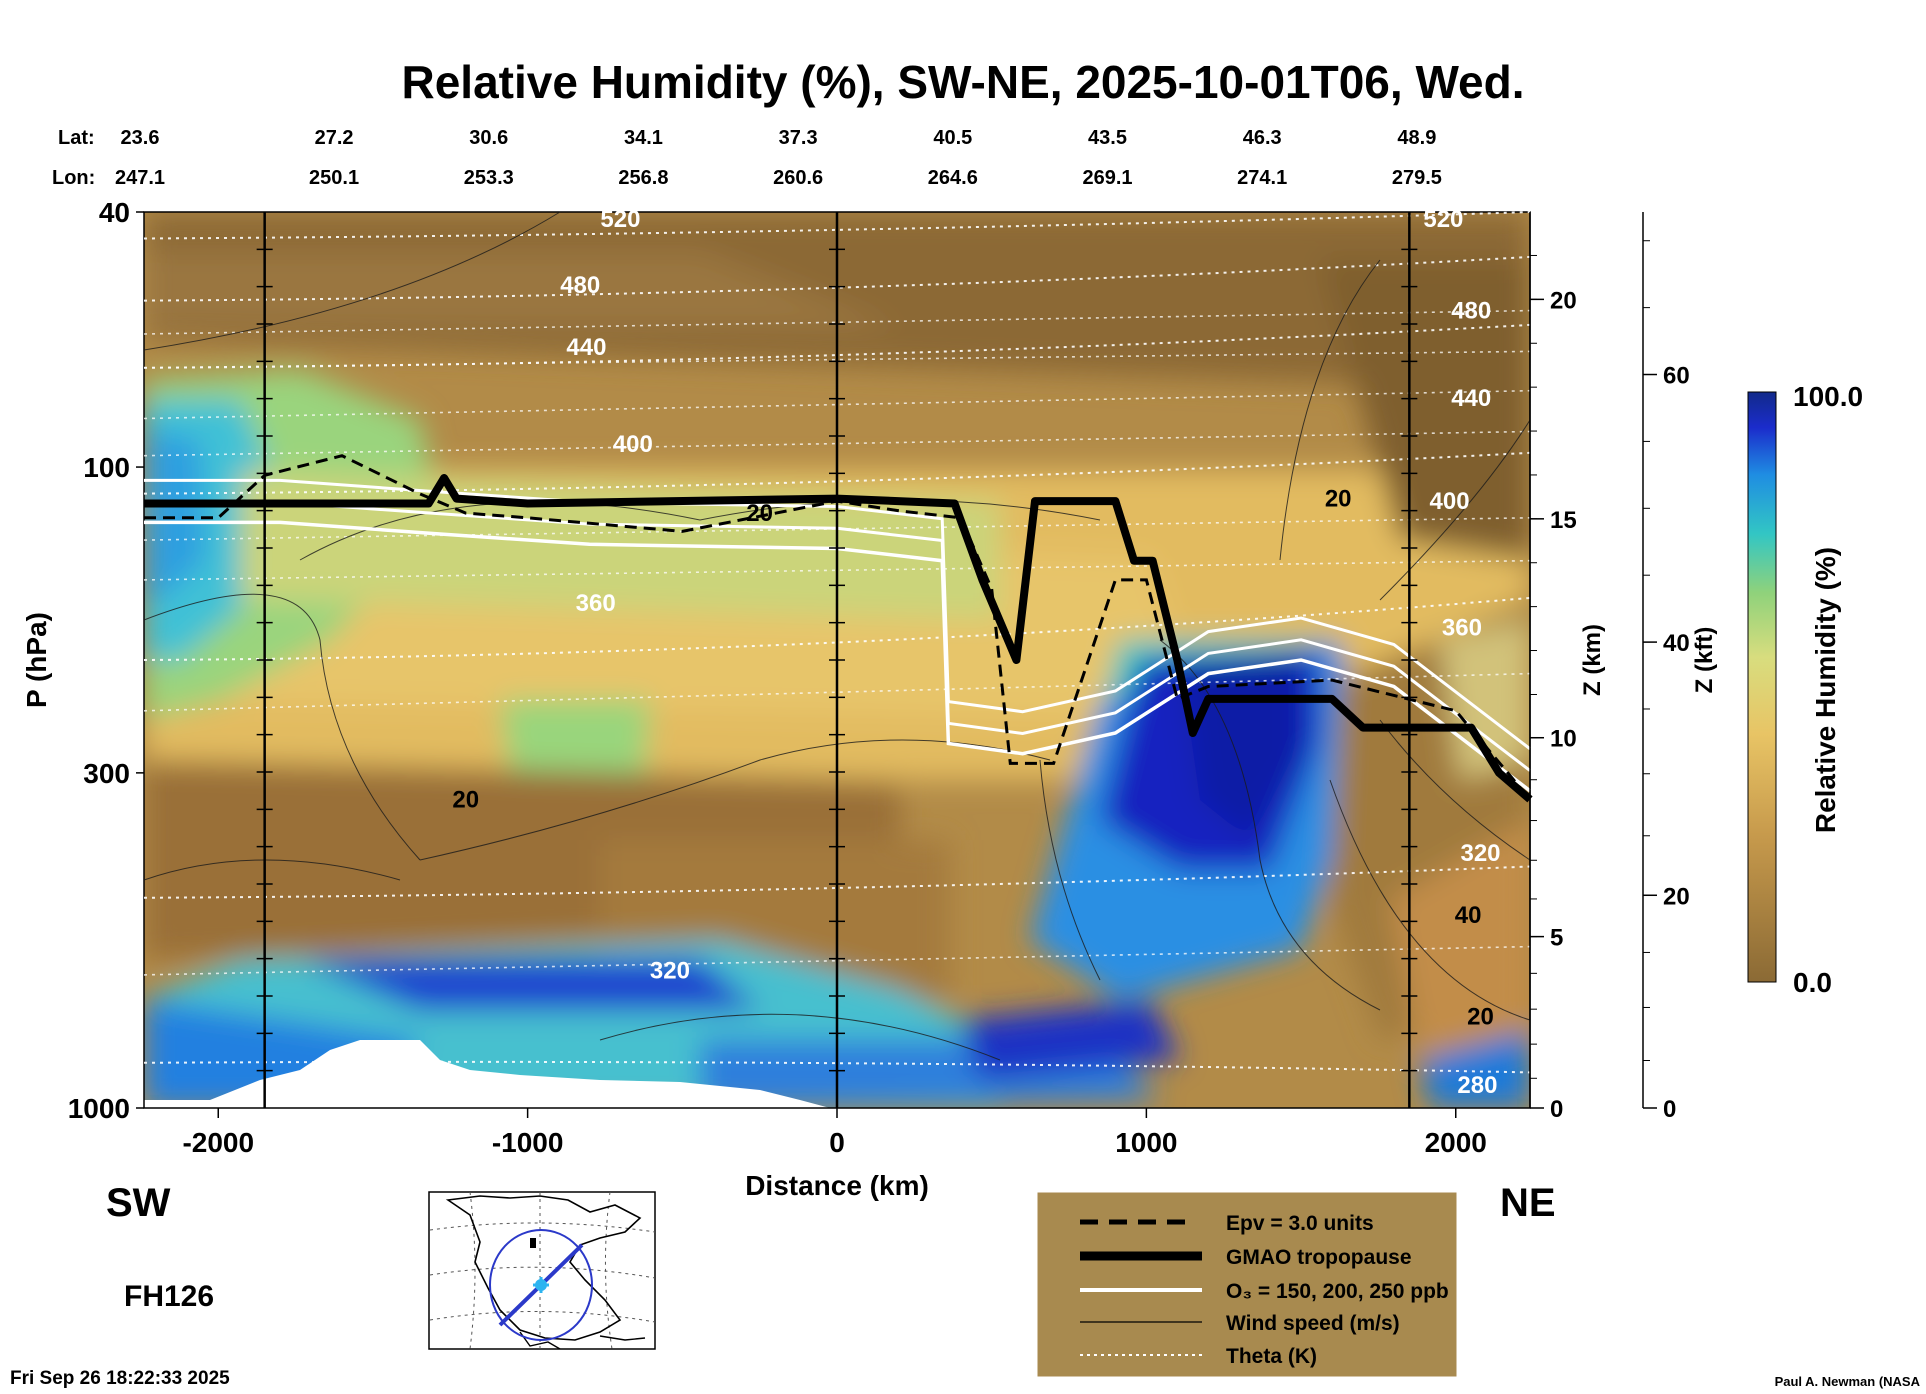  I want to click on x-tick-label: 0, so click(837, 1142).